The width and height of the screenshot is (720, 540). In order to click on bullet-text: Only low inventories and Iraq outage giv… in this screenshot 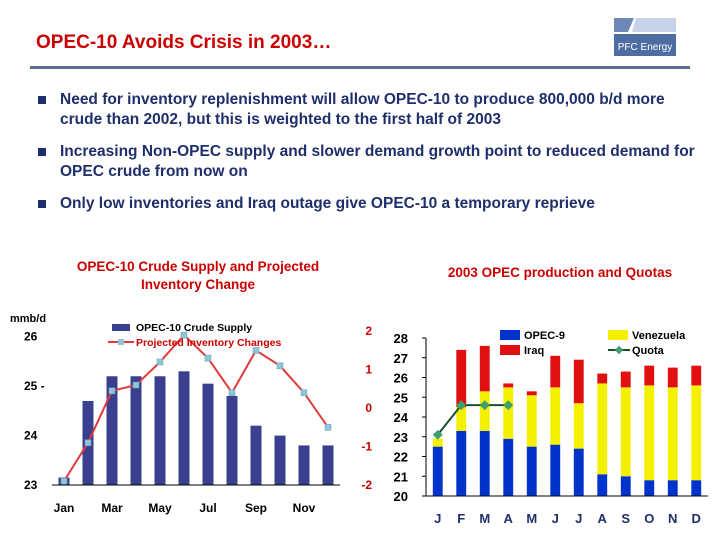, I will do `click(327, 203)`.